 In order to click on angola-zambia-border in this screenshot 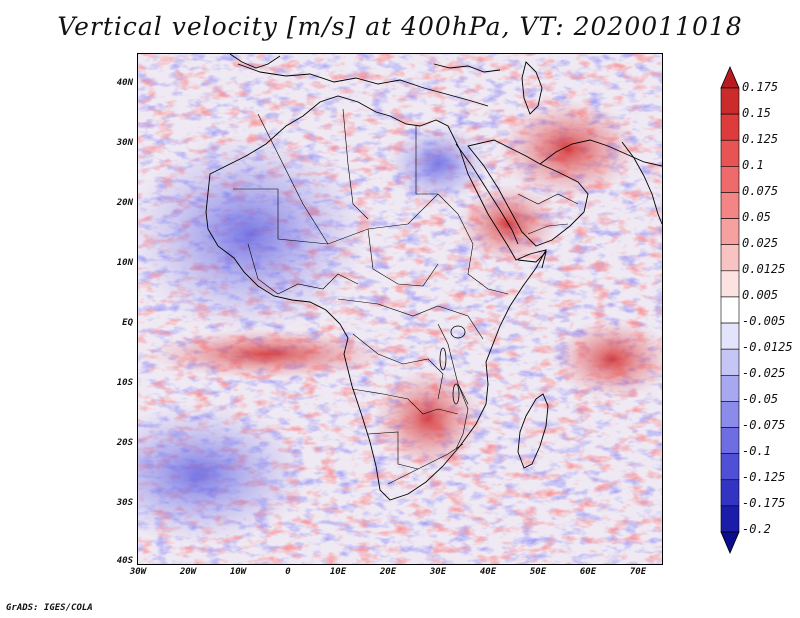, I will do `click(405, 401)`.